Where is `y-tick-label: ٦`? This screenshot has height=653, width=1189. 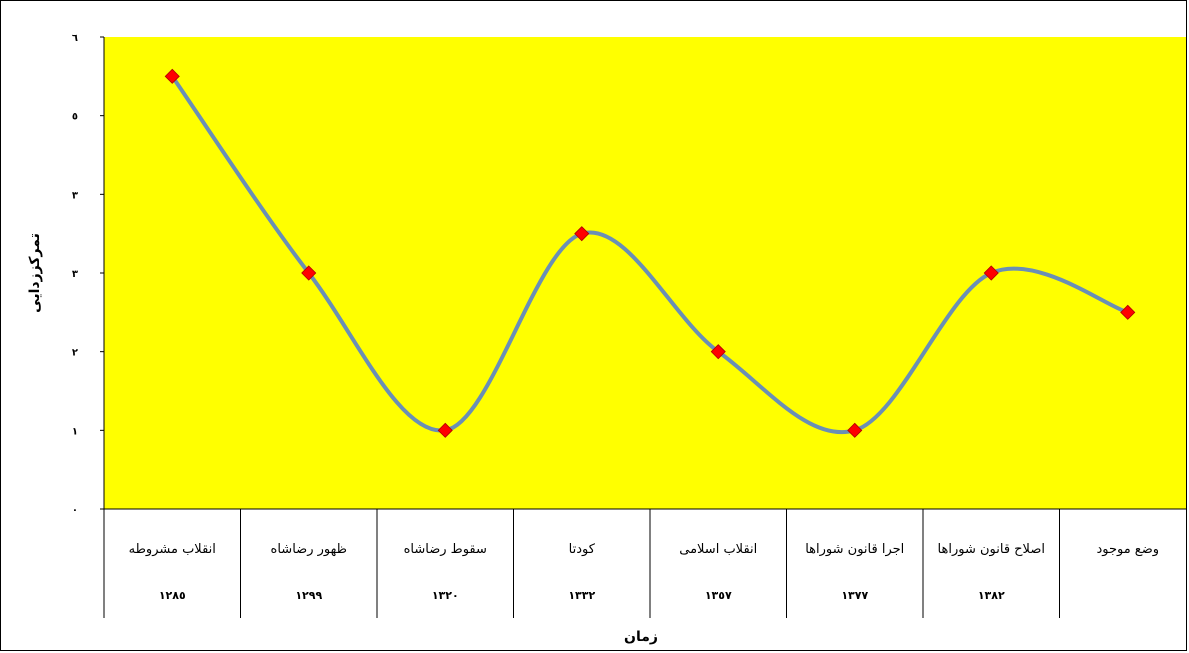 y-tick-label: ٦ is located at coordinates (75, 38).